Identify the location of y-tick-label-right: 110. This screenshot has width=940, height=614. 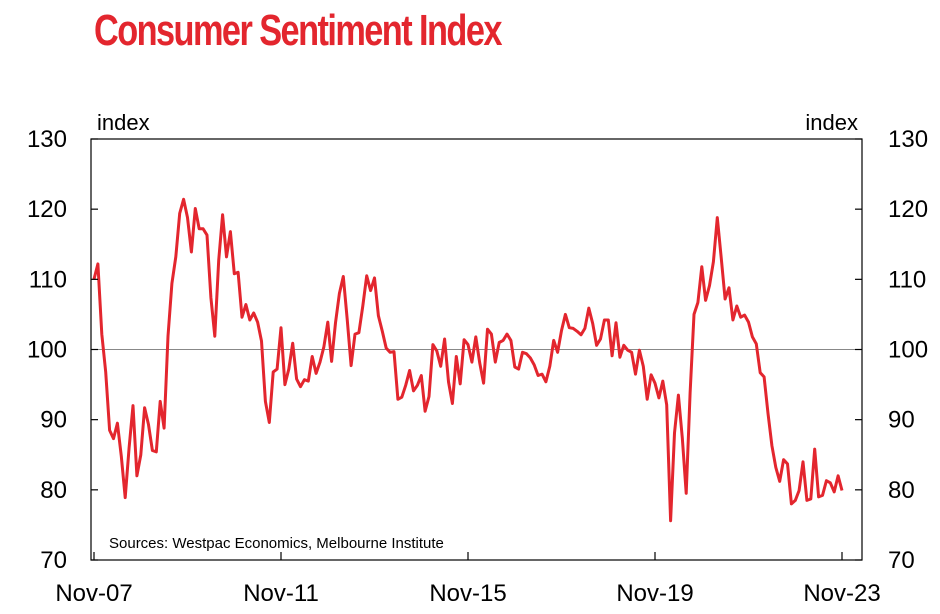
(907, 279).